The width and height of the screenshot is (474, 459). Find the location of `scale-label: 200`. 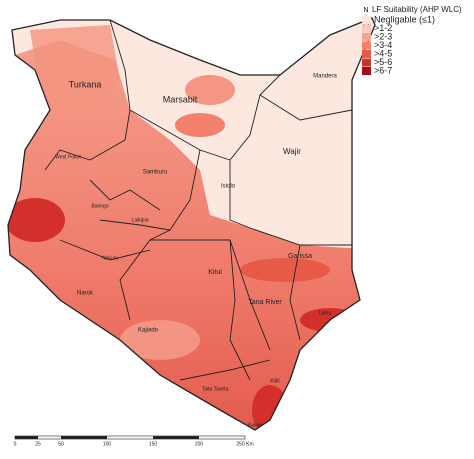

scale-label: 200 is located at coordinates (199, 444).